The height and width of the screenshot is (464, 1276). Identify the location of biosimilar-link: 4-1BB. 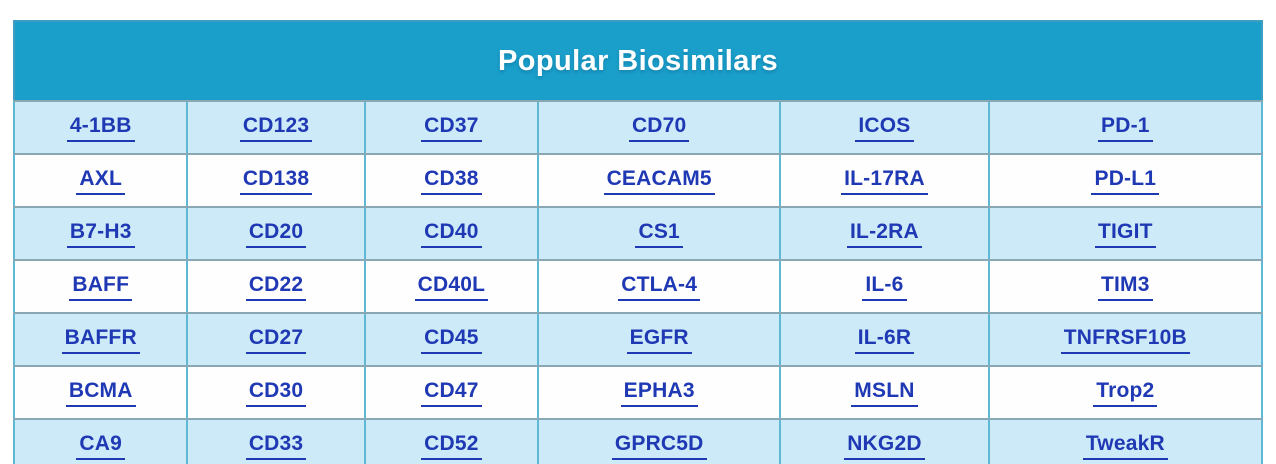
(100, 128).